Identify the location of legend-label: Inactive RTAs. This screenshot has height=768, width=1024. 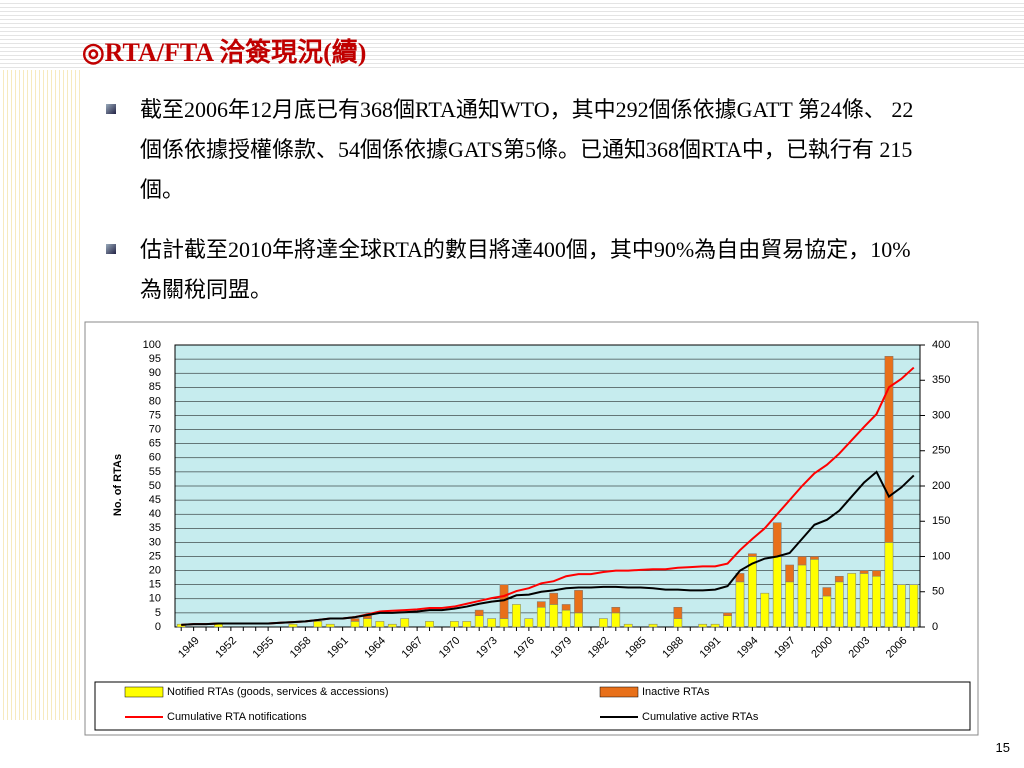
(676, 692).